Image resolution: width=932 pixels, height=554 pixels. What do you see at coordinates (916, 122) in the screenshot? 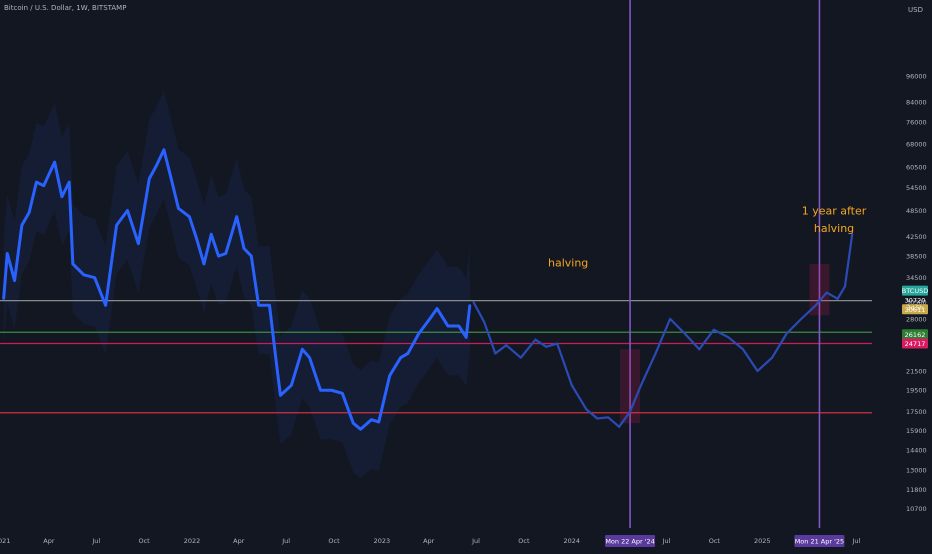
I see `y-tick-label: 76000` at bounding box center [916, 122].